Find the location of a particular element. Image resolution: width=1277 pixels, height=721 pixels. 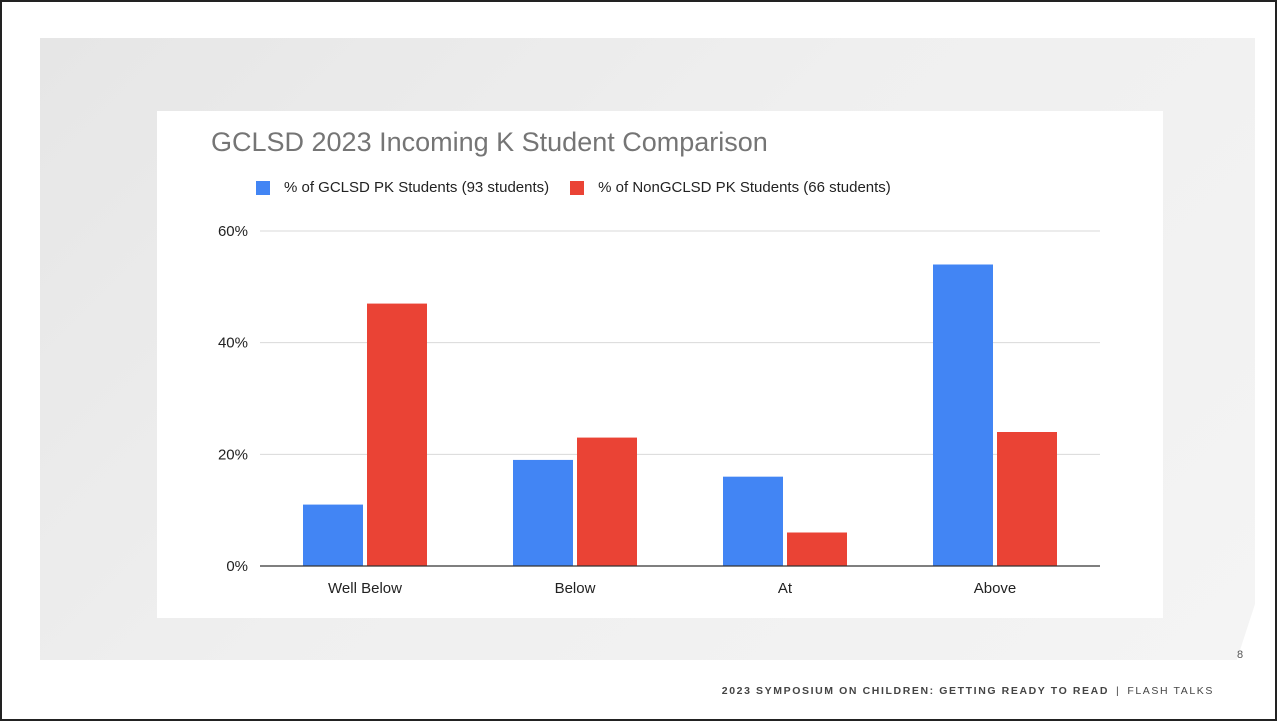

y-tick-label: 0% is located at coordinates (237, 566).